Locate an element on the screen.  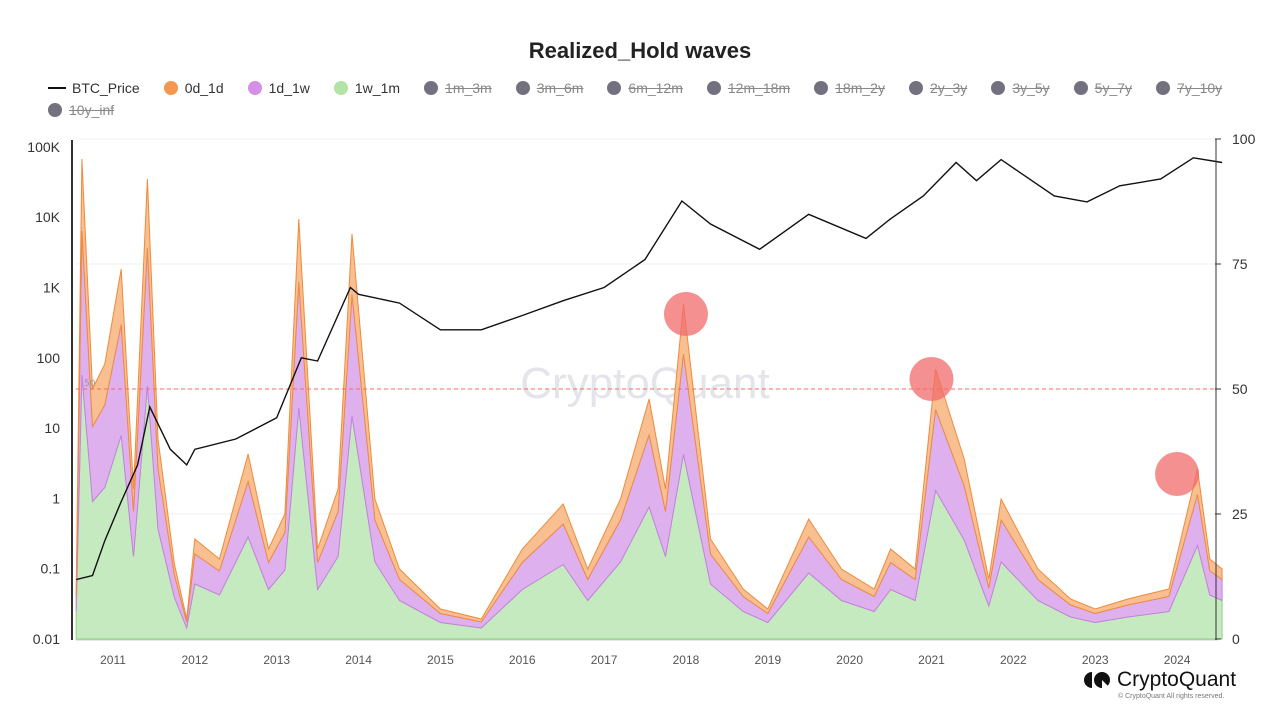
cryptoquant-logo-icon is located at coordinates (1097, 680).